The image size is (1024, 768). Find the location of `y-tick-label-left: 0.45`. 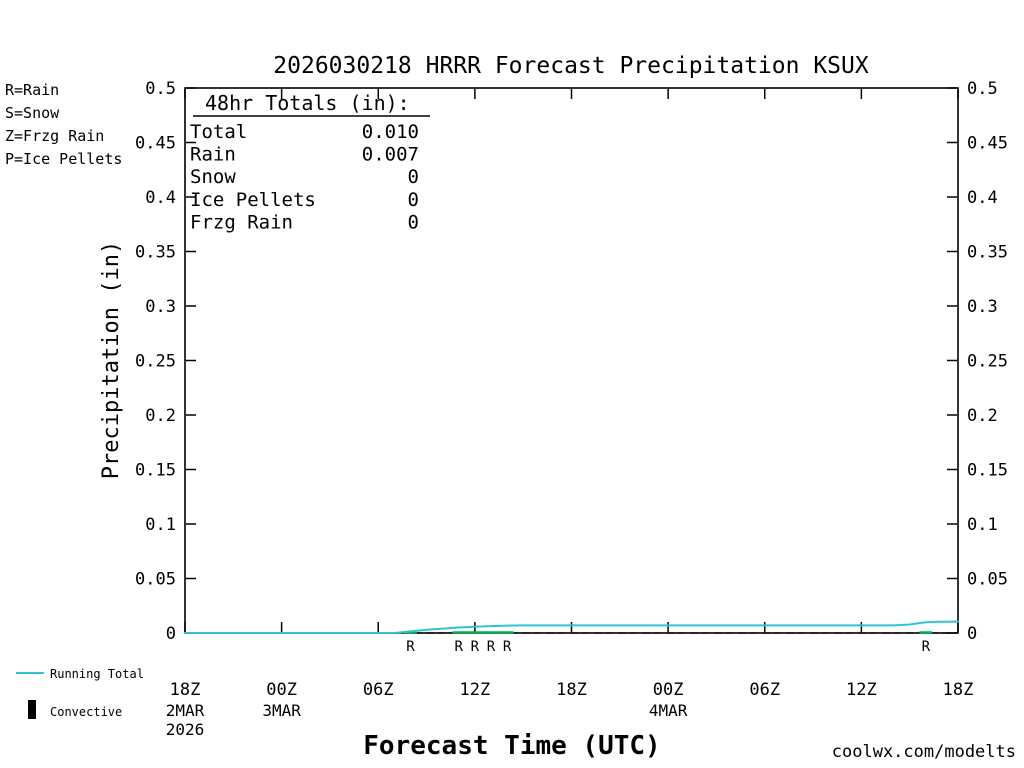

y-tick-label-left: 0.45 is located at coordinates (155, 144).